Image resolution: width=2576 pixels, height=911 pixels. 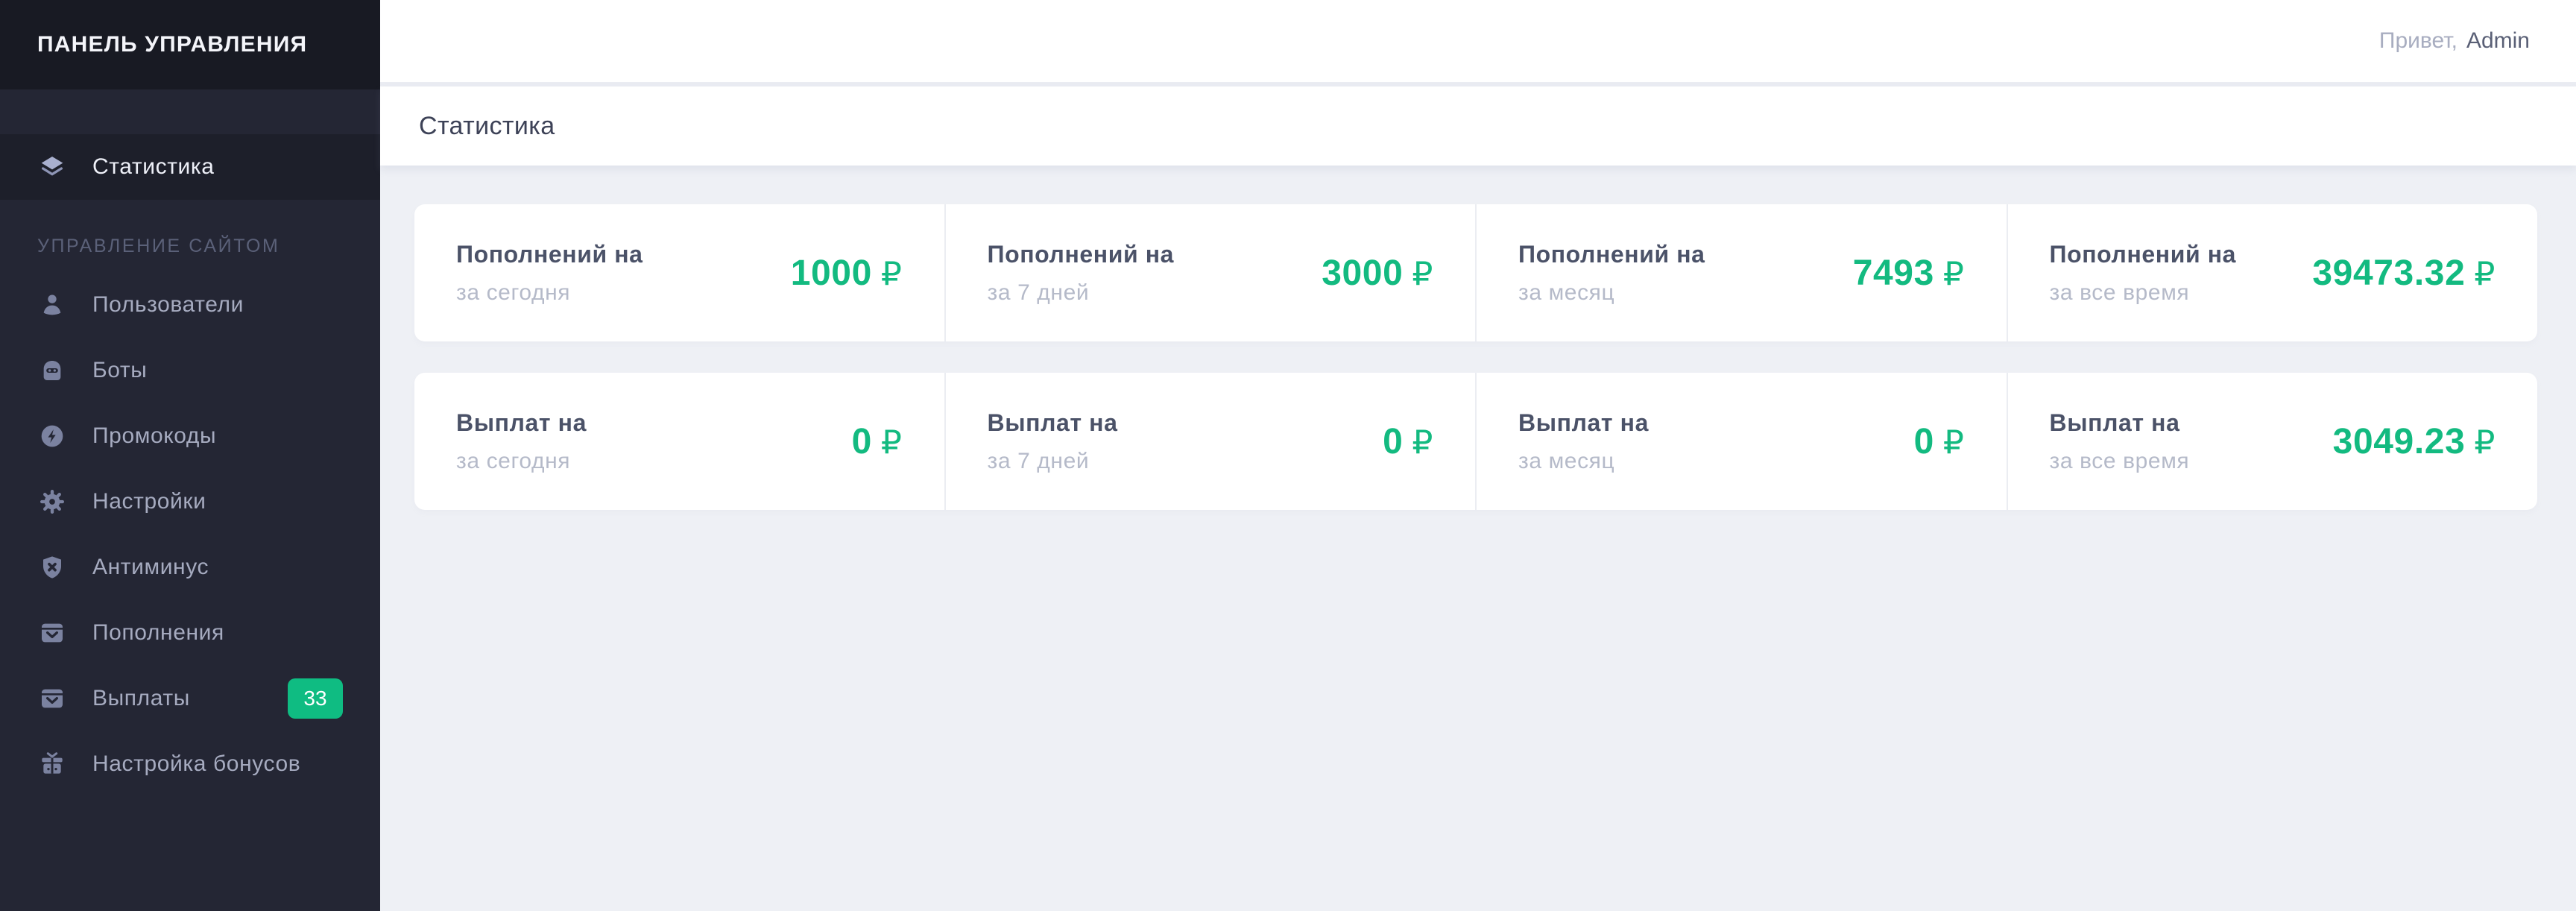 What do you see at coordinates (52, 764) in the screenshot?
I see `gift-icon` at bounding box center [52, 764].